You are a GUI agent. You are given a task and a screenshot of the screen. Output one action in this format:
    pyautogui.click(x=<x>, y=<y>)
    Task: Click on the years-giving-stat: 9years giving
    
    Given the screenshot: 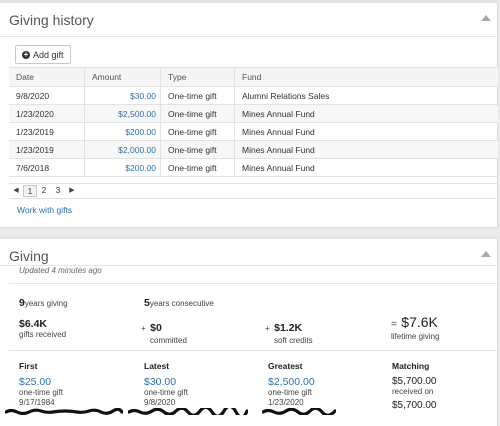 What is the action you would take?
    pyautogui.click(x=43, y=302)
    